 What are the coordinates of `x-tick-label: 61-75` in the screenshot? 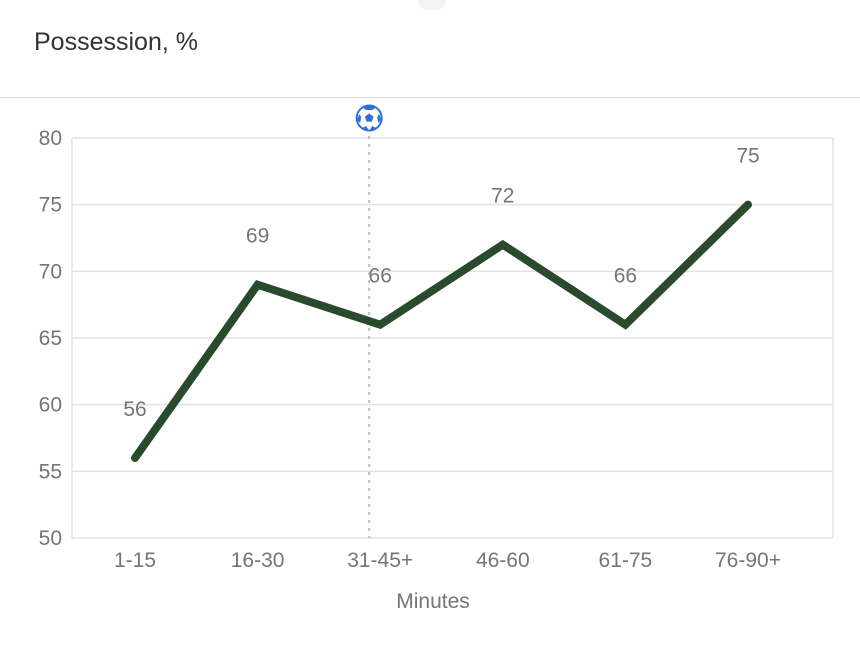 It's located at (626, 560).